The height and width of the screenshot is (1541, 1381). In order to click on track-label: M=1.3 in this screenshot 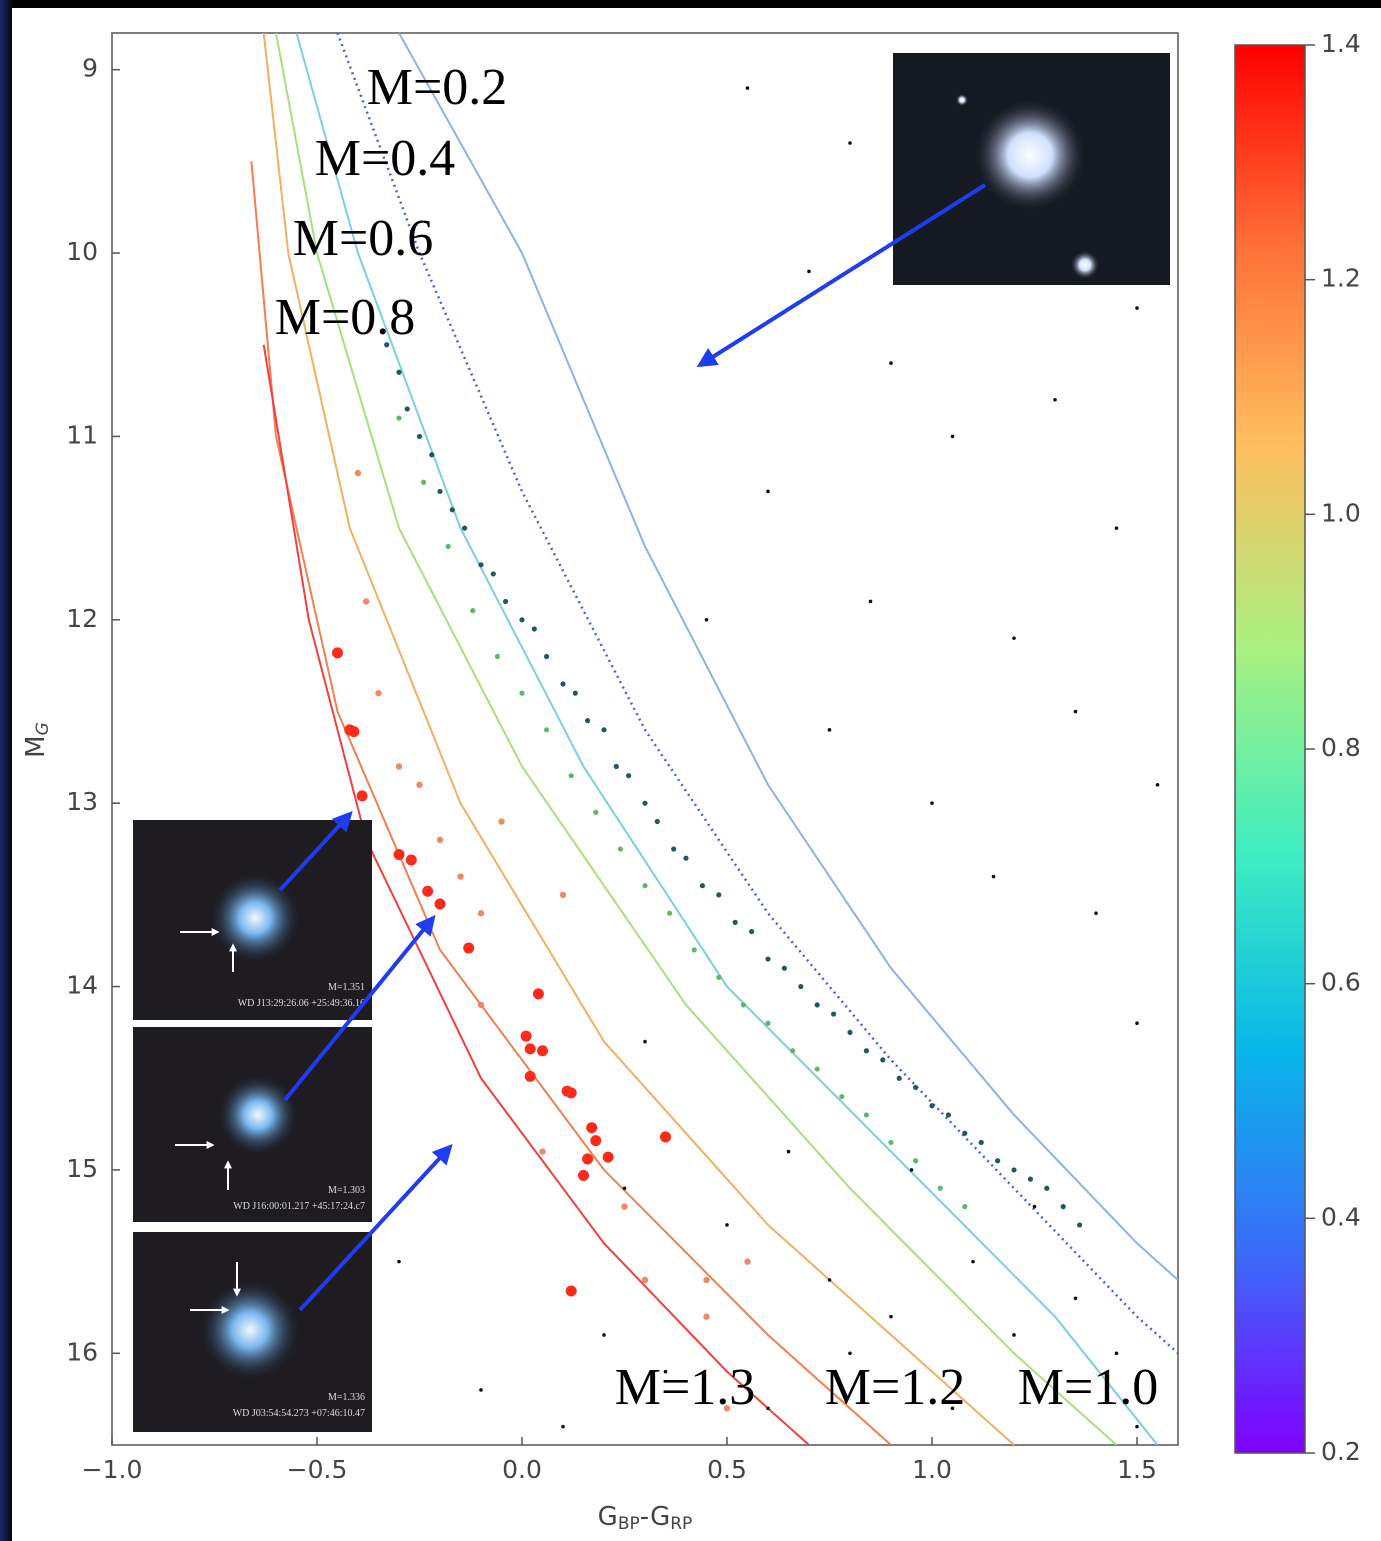, I will do `click(685, 1387)`.